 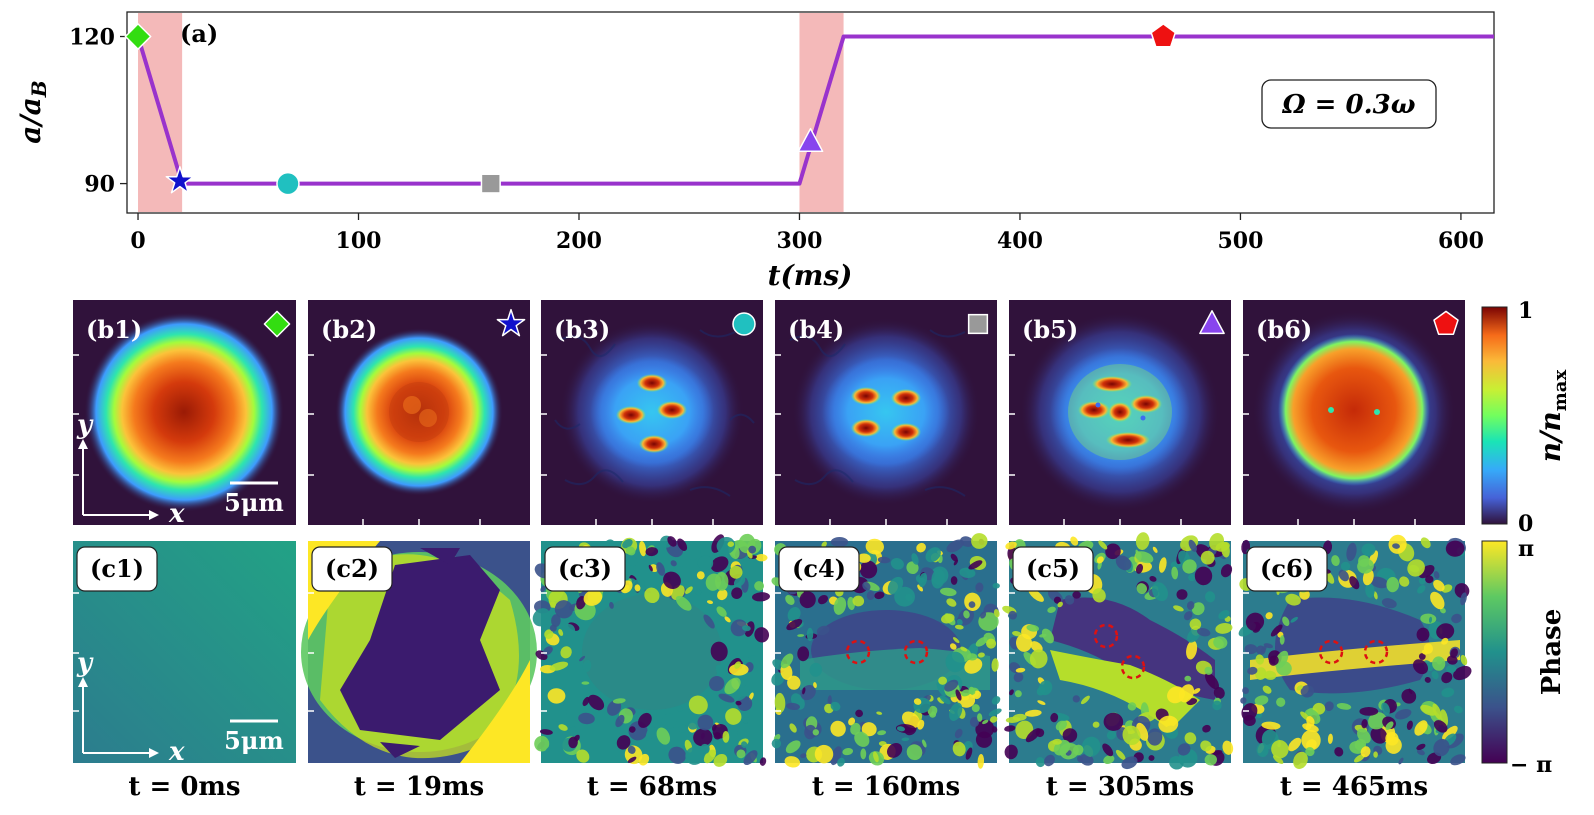 What do you see at coordinates (1524, 657) in the screenshot?
I see `phase-colorbar: π − π Phase` at bounding box center [1524, 657].